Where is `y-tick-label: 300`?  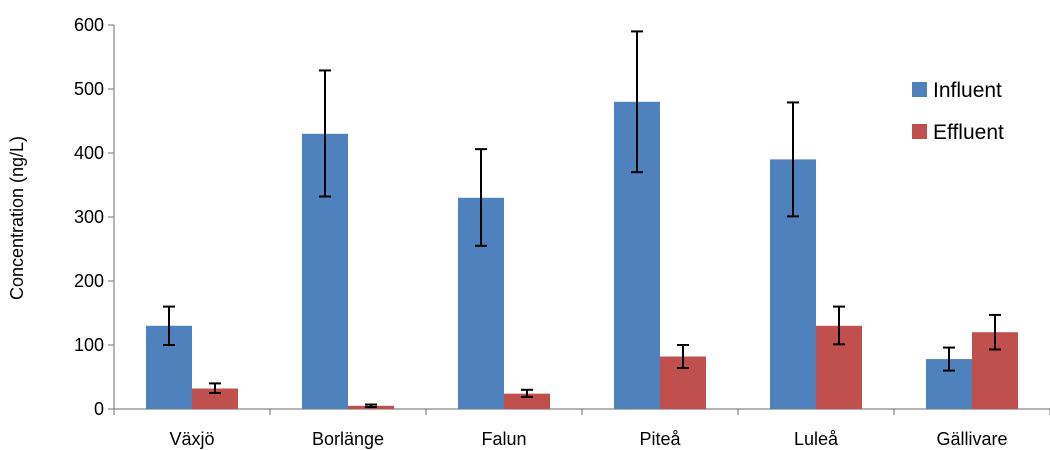
y-tick-label: 300 is located at coordinates (89, 217).